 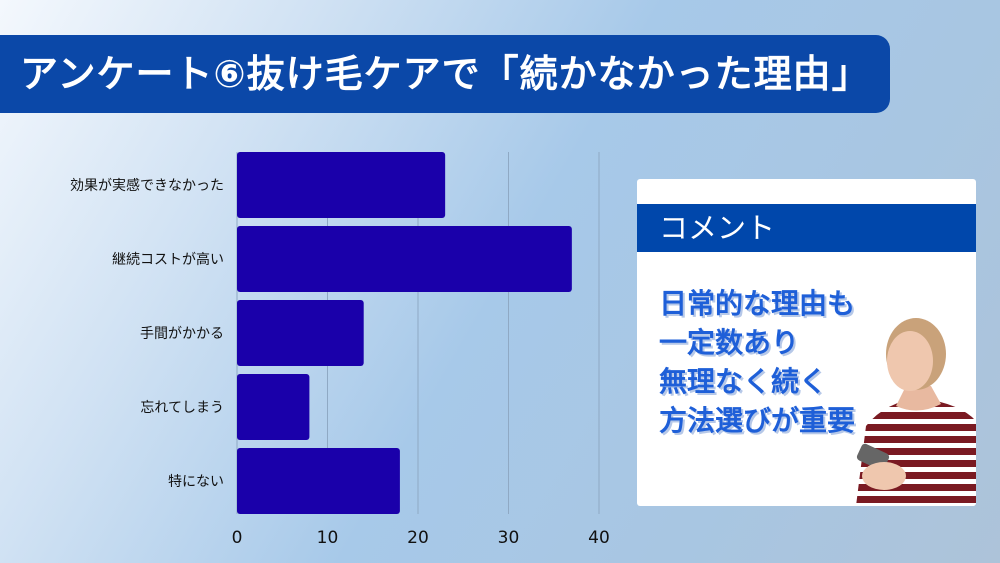 I want to click on x-tick-label: 40, so click(x=599, y=538).